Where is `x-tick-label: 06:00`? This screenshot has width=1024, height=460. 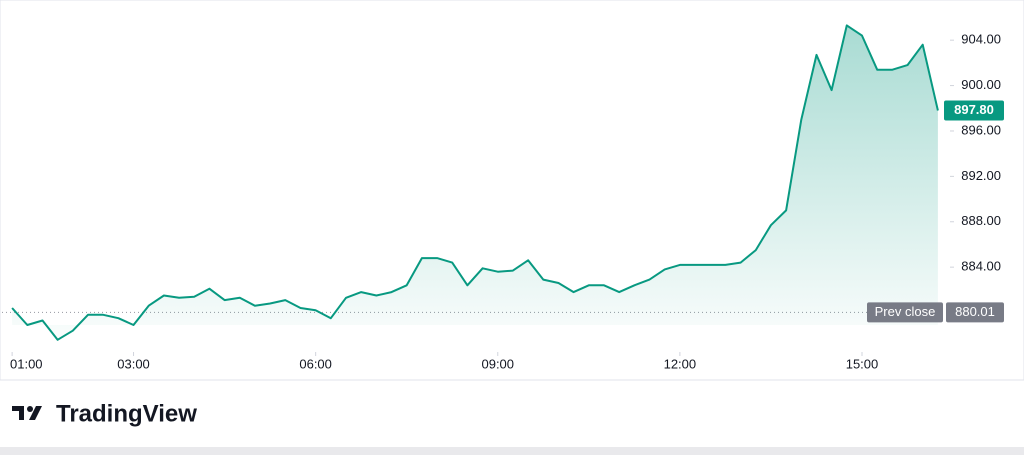 x-tick-label: 06:00 is located at coordinates (315, 363).